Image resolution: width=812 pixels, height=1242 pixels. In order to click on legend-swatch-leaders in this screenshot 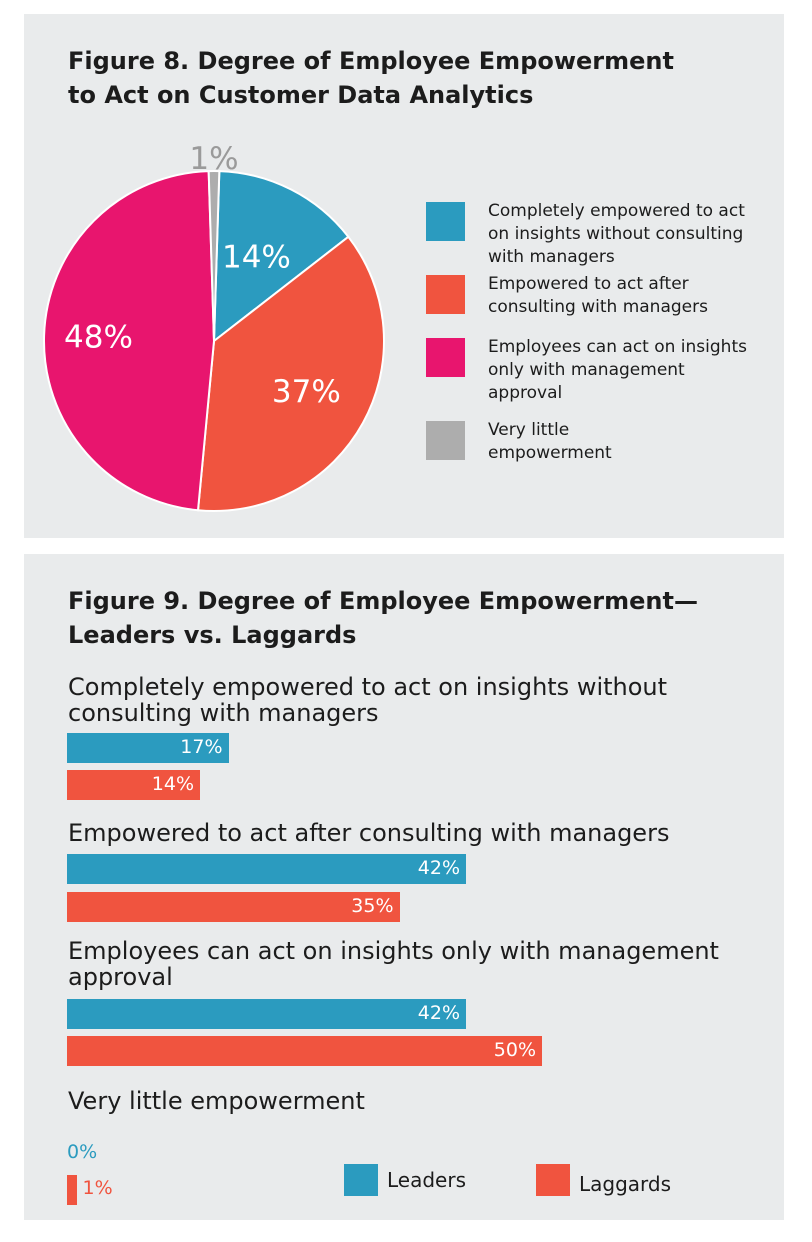, I will do `click(361, 1180)`.